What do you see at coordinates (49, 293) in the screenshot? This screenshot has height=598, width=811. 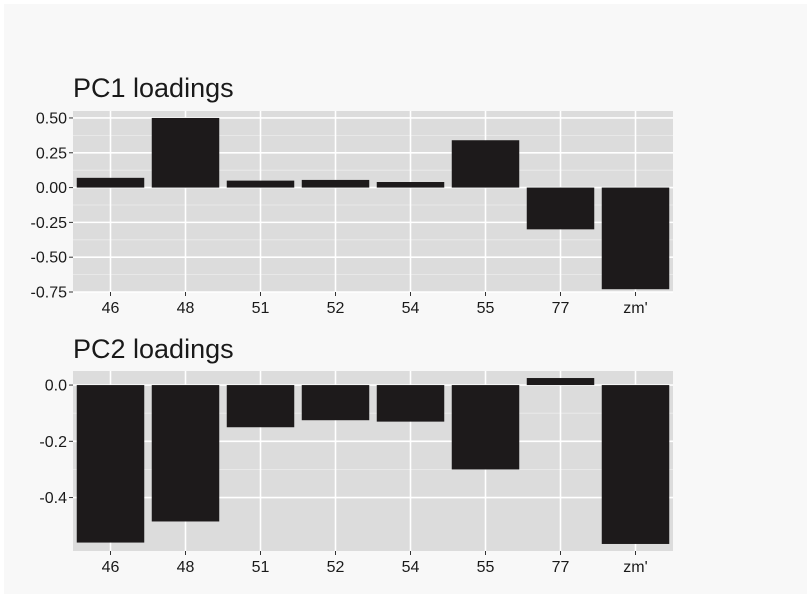 I see `y-tick-label: -0.75` at bounding box center [49, 293].